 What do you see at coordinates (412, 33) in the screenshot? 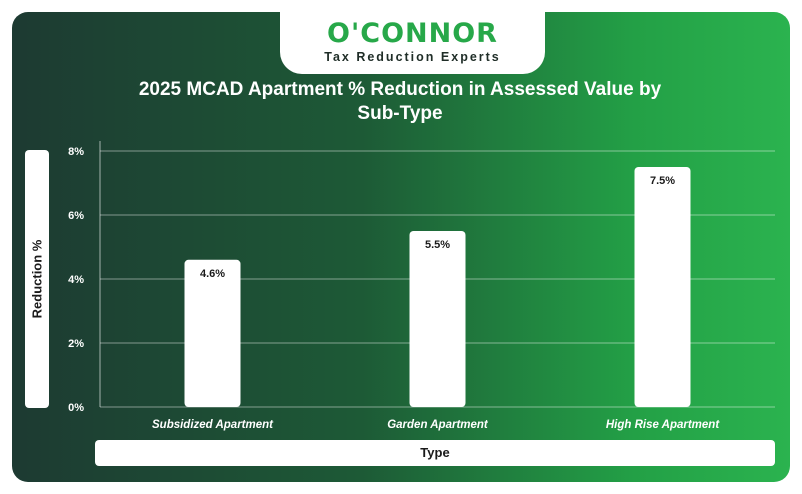
I see `brand-logo: O'CONNOR` at bounding box center [412, 33].